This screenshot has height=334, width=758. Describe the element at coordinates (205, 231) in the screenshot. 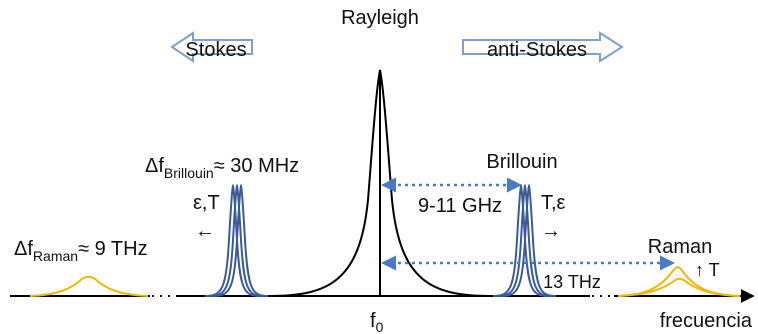

I see `left-shift-arrow-icon: ←` at that location.